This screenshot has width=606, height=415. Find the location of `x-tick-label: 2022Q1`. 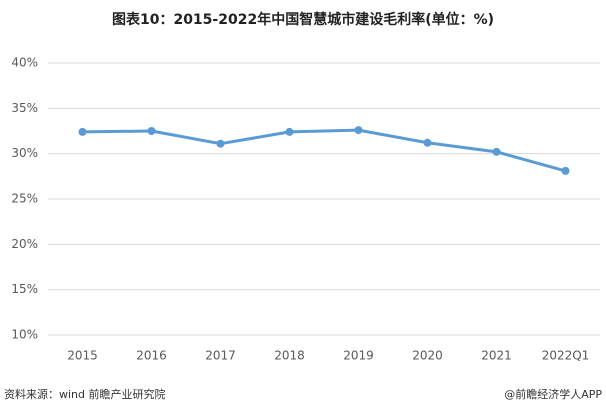

x-tick-label: 2022Q1 is located at coordinates (566, 356).